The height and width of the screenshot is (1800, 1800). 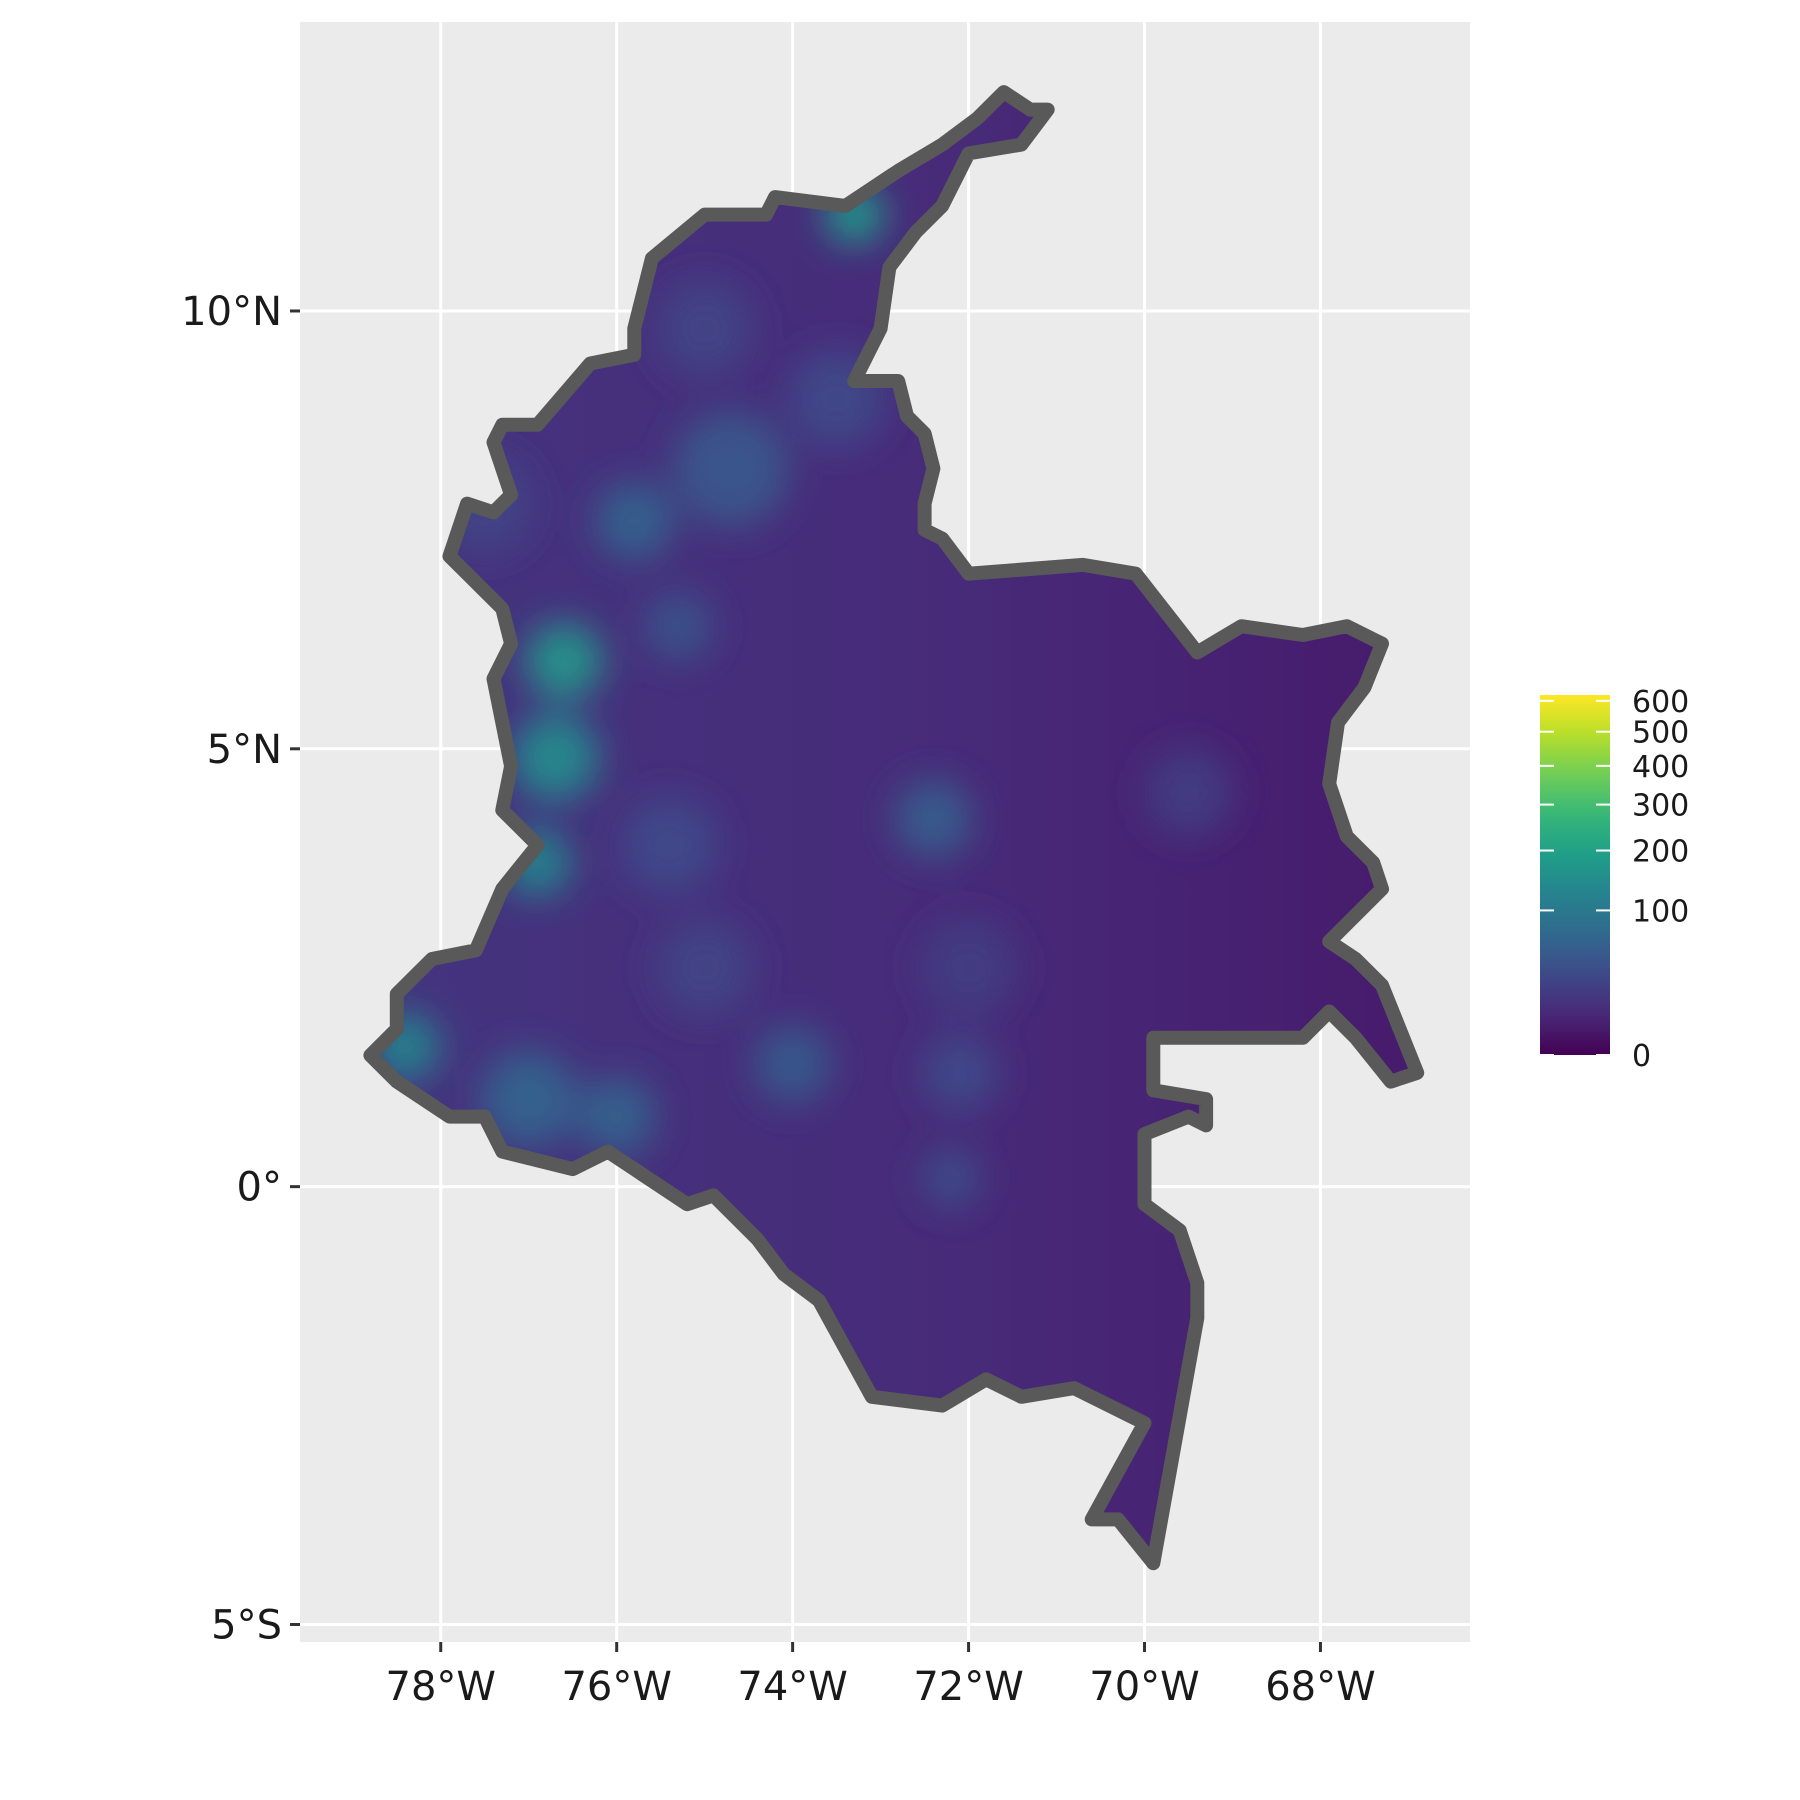 I want to click on latitude-axis: 10°N 5°N 0° 5°S, so click(x=240, y=968).